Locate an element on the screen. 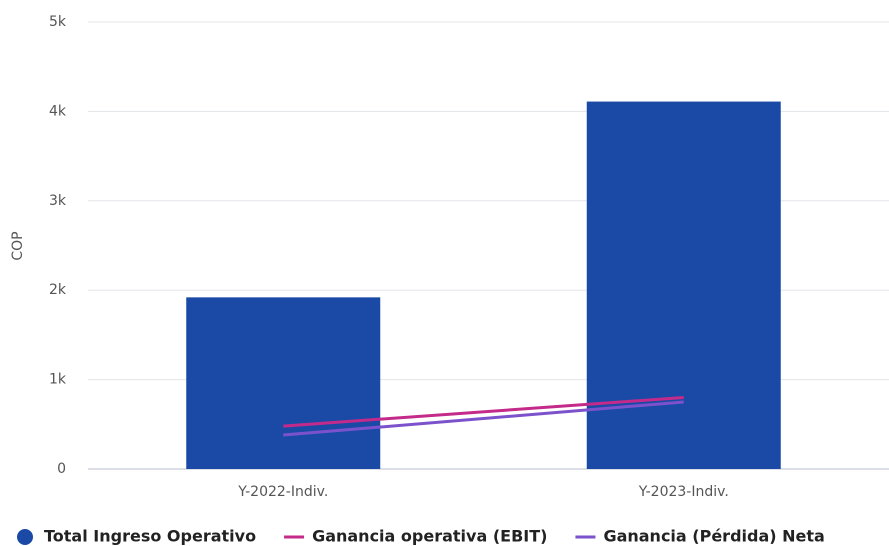  y-tick-label: 3k is located at coordinates (58, 201).